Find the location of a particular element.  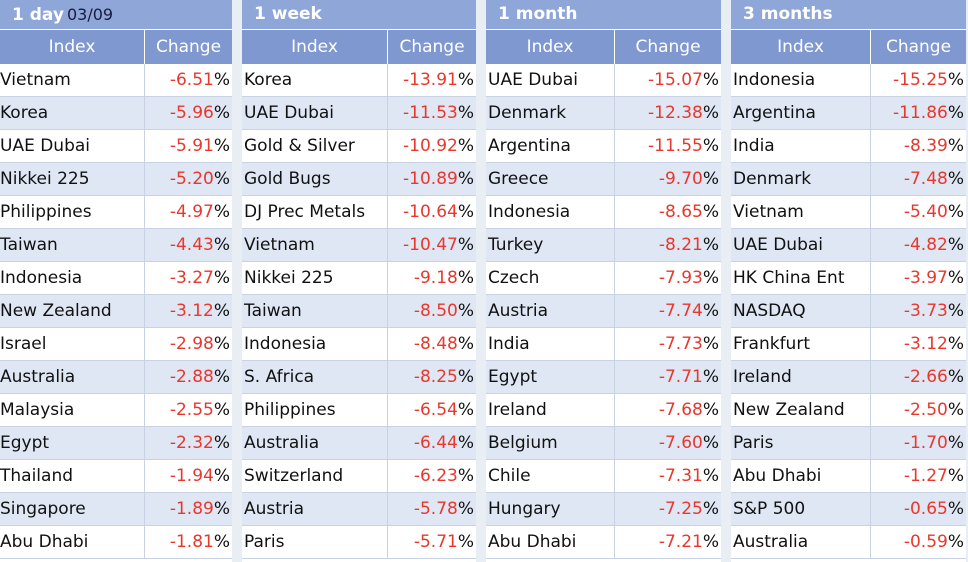

table-row: DJ Prec Metals -10.64% is located at coordinates (359, 212).